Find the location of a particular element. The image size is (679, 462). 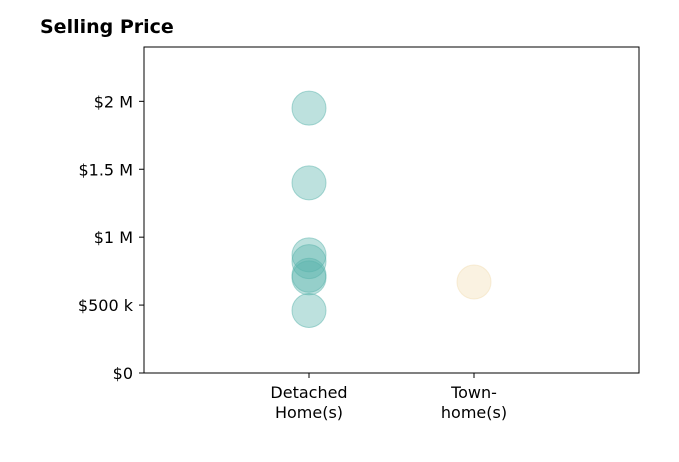

y-tick-label: $2 M is located at coordinates (113, 101).